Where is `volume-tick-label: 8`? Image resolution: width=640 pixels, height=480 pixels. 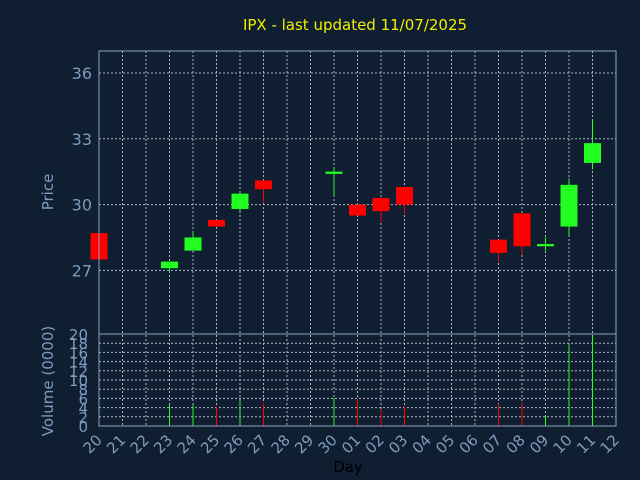 volume-tick-label: 8 is located at coordinates (83, 390).